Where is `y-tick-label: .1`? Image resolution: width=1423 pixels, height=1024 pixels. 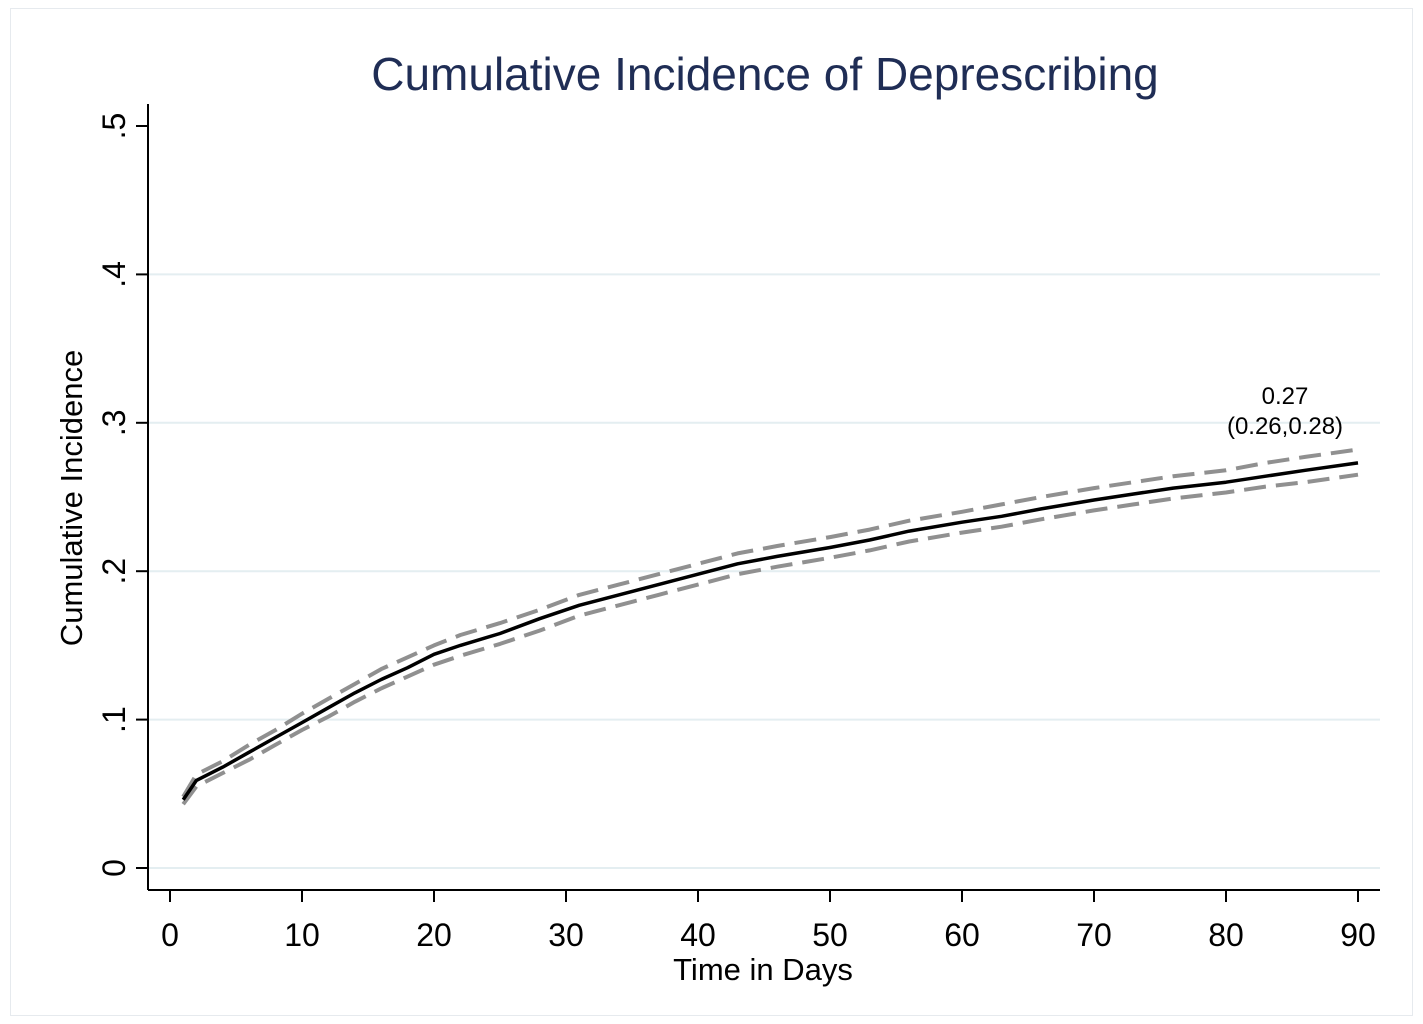 y-tick-label: .1 is located at coordinates (114, 719).